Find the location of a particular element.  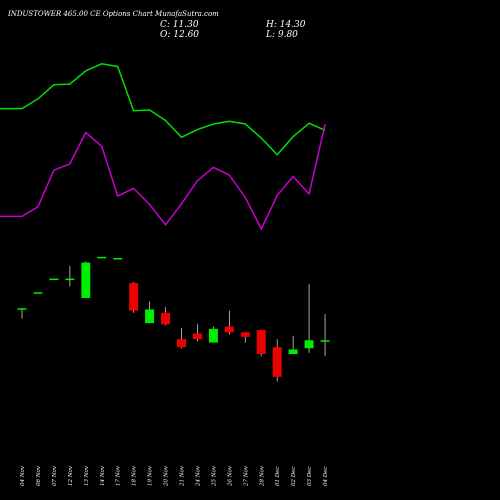

x-tick-label: 20 Nov is located at coordinates (167, 476).